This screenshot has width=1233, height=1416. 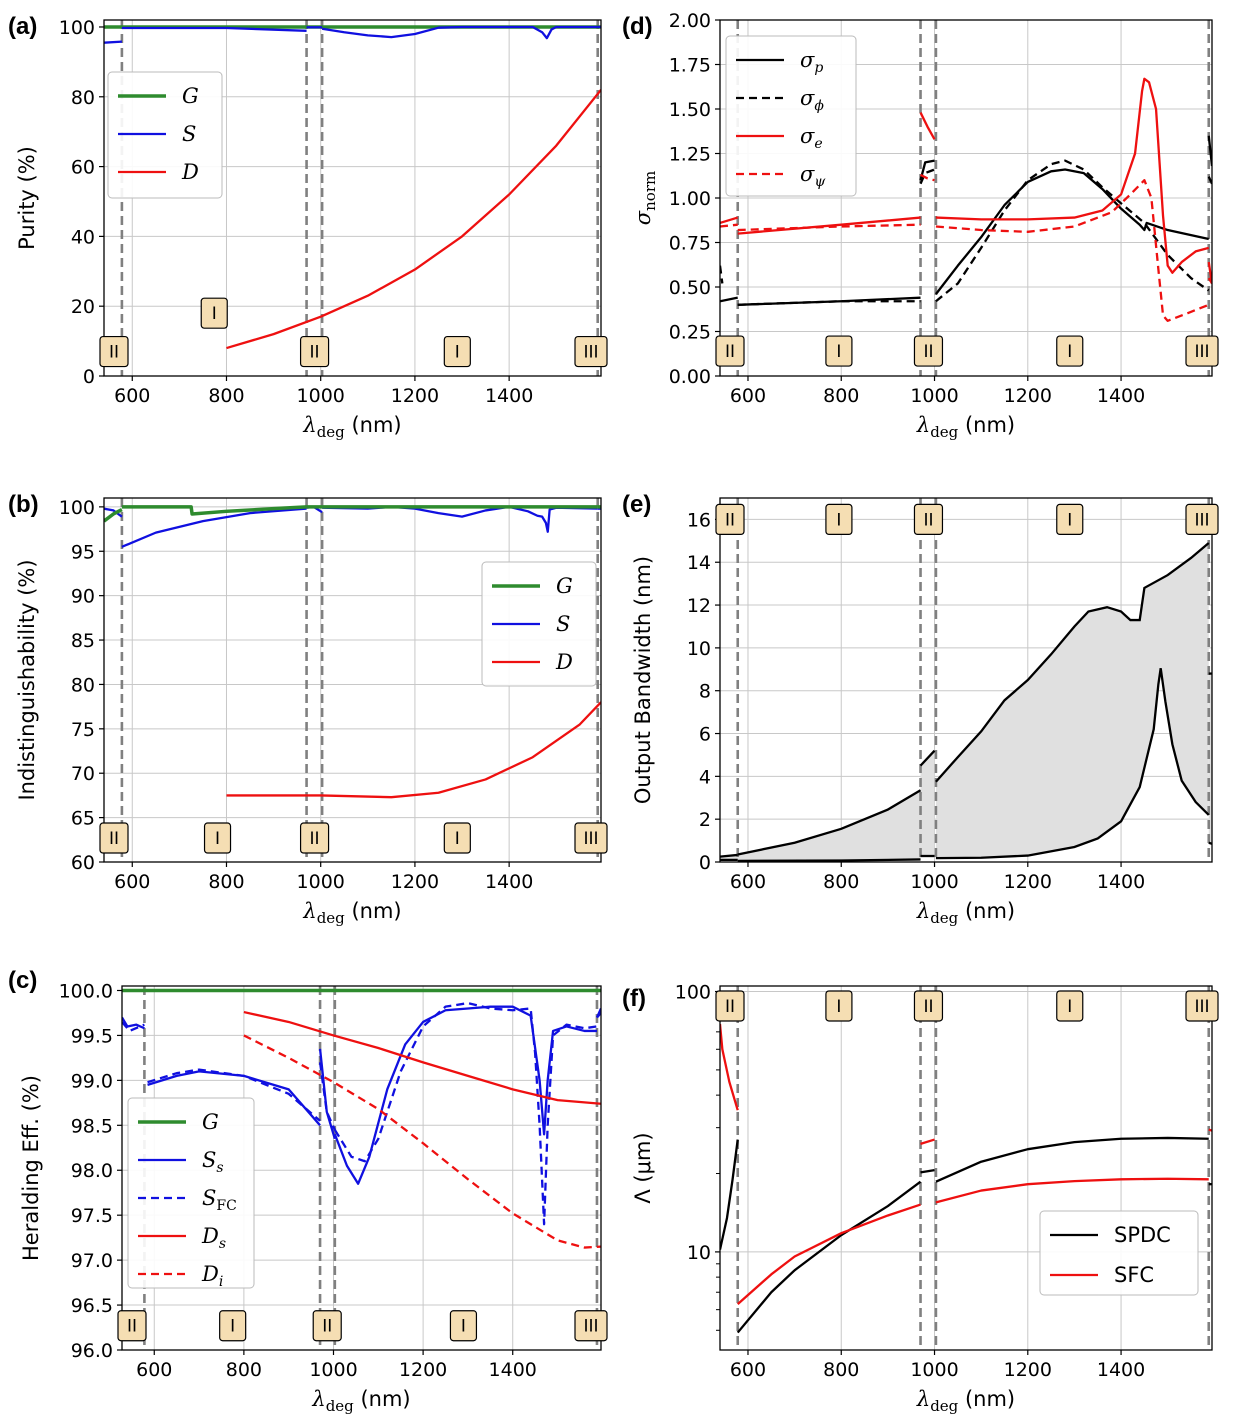 I want to click on bandwidth-band, so click(x=966, y=701).